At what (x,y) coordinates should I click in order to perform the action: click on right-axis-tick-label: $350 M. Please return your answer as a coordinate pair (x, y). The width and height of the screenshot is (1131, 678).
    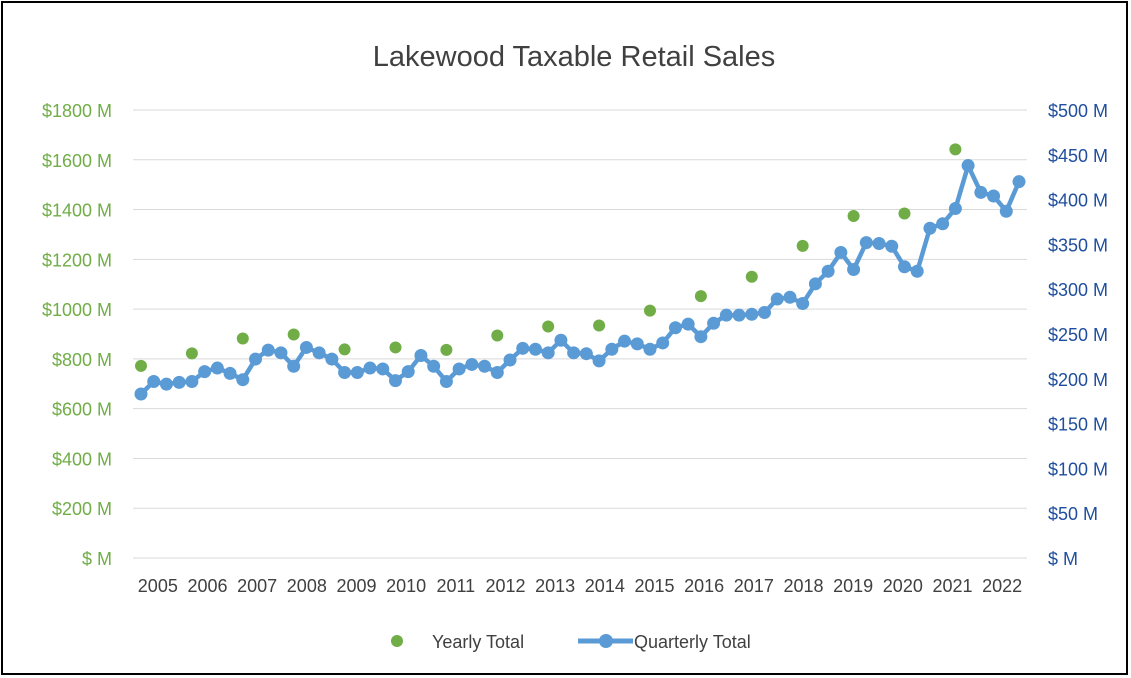
    Looking at the image, I should click on (1078, 245).